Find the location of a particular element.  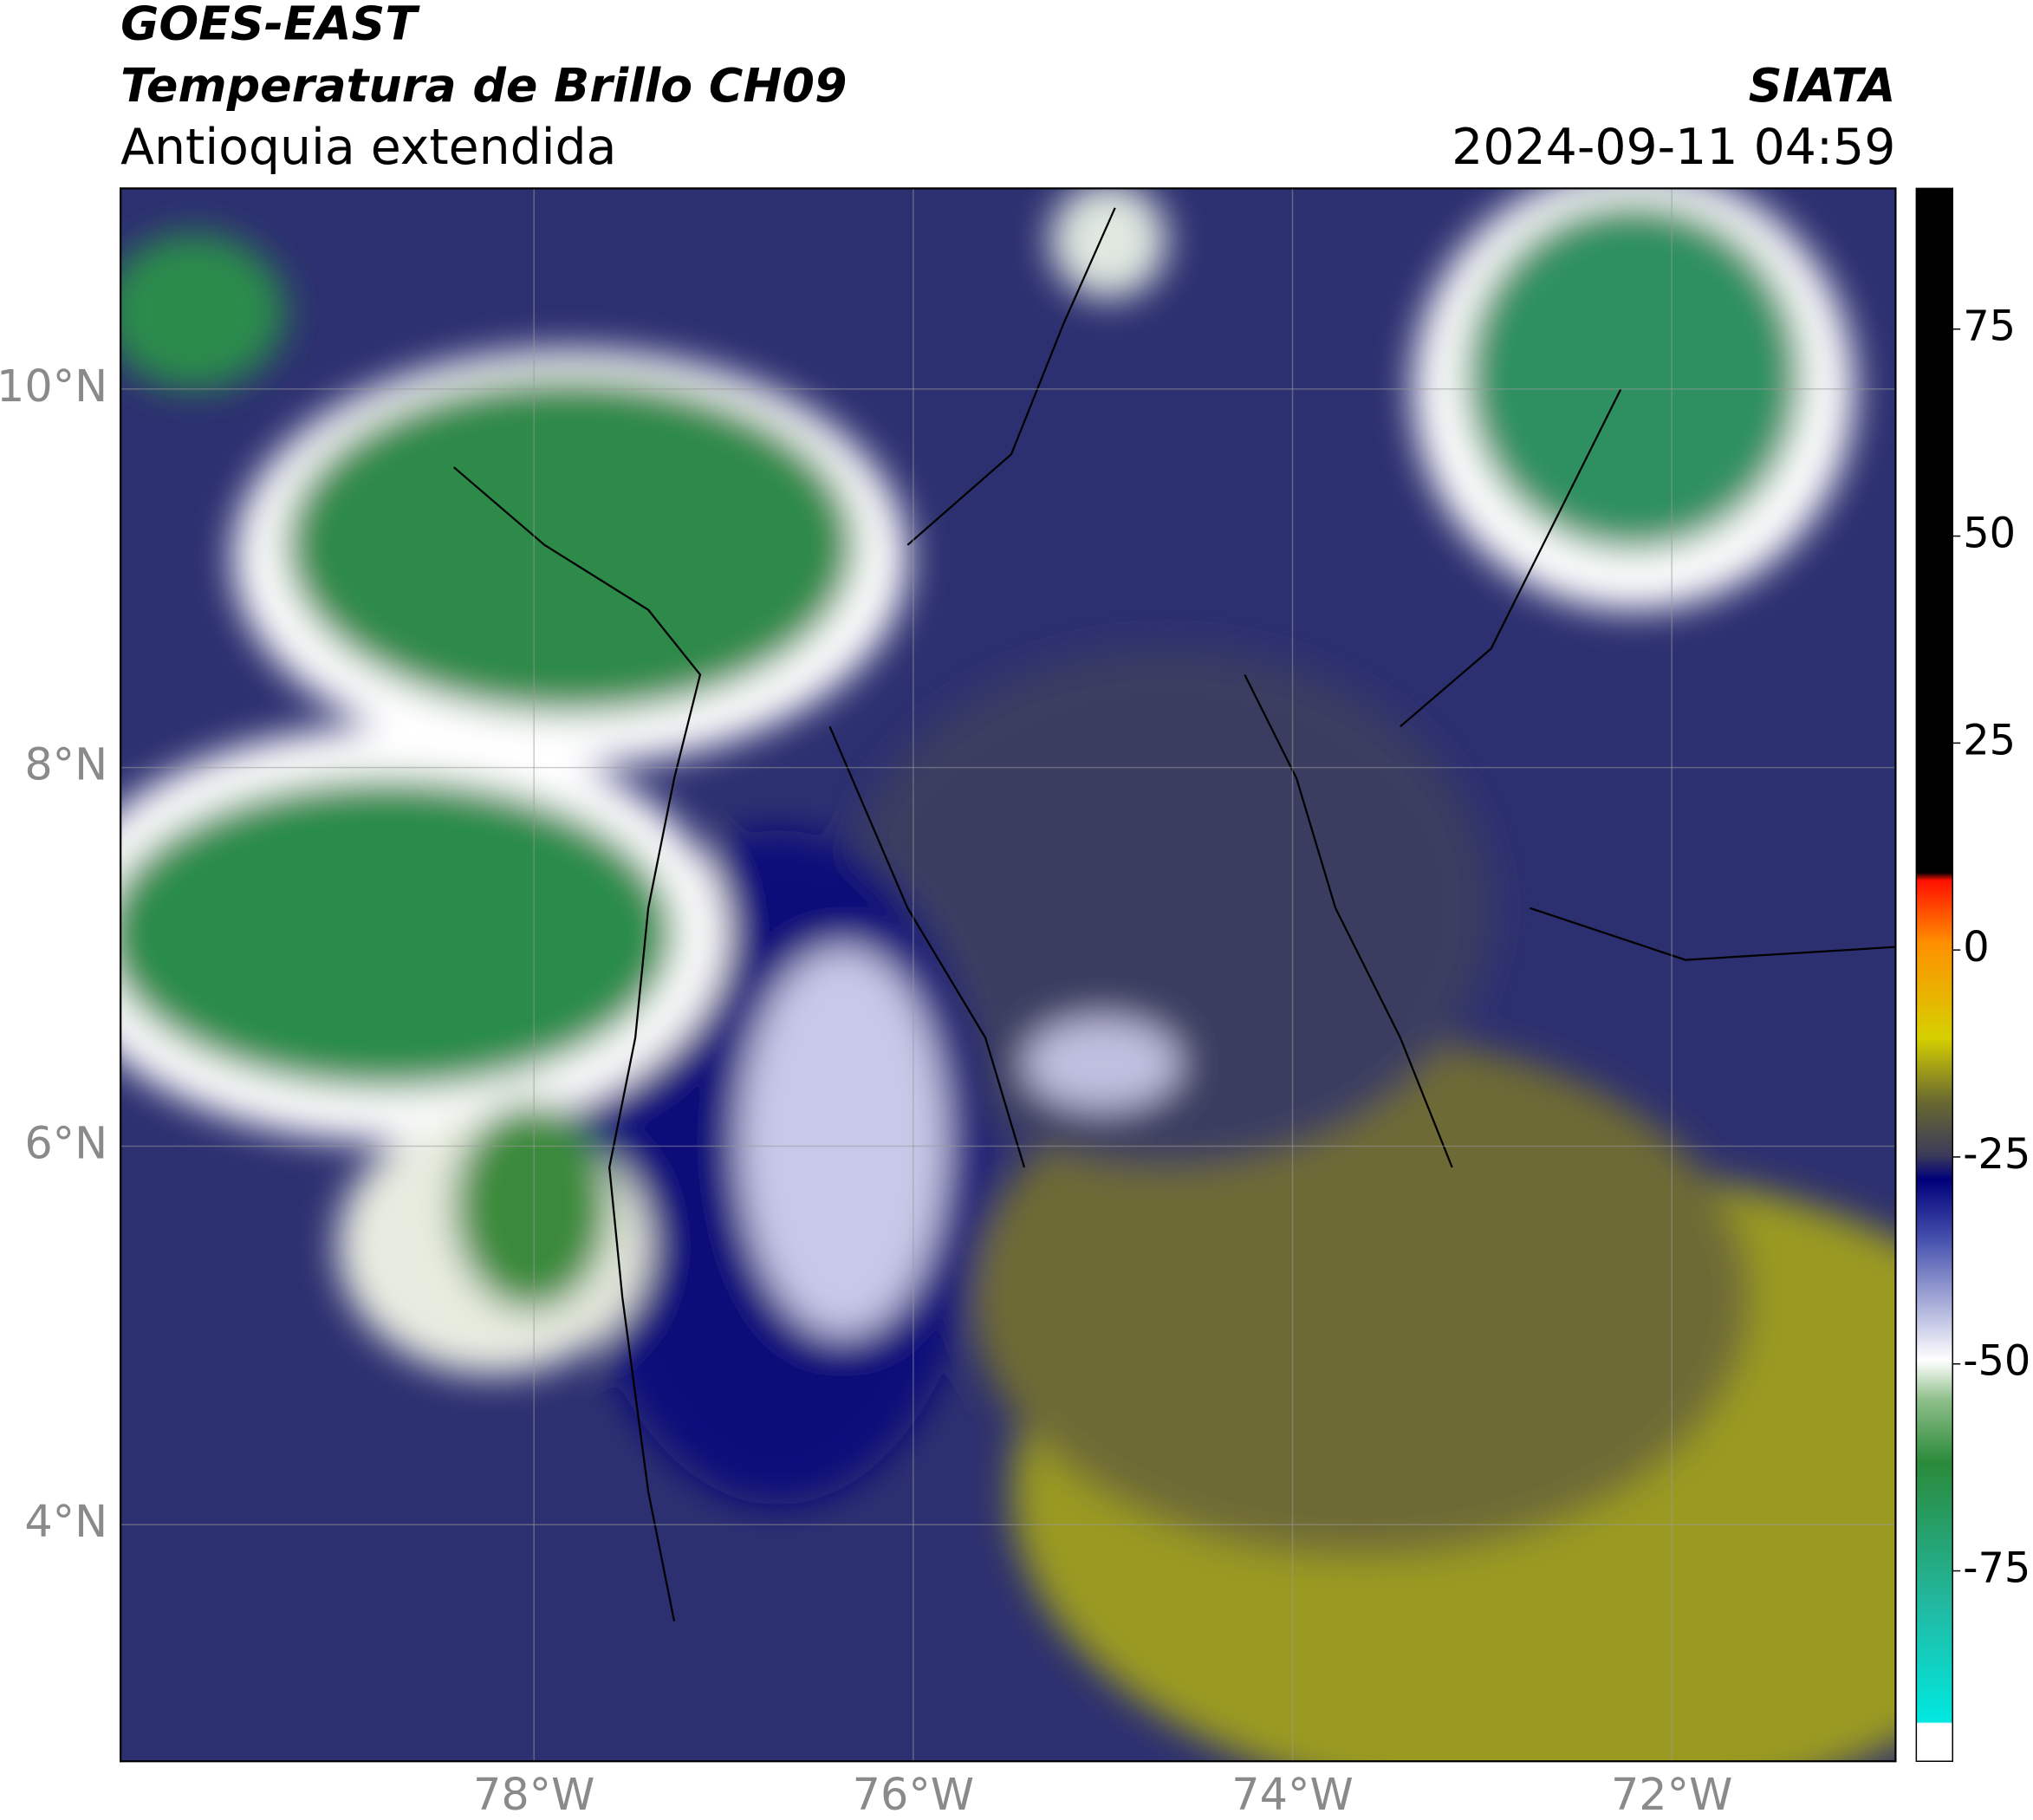

agency: SIATA is located at coordinates (1822, 85).